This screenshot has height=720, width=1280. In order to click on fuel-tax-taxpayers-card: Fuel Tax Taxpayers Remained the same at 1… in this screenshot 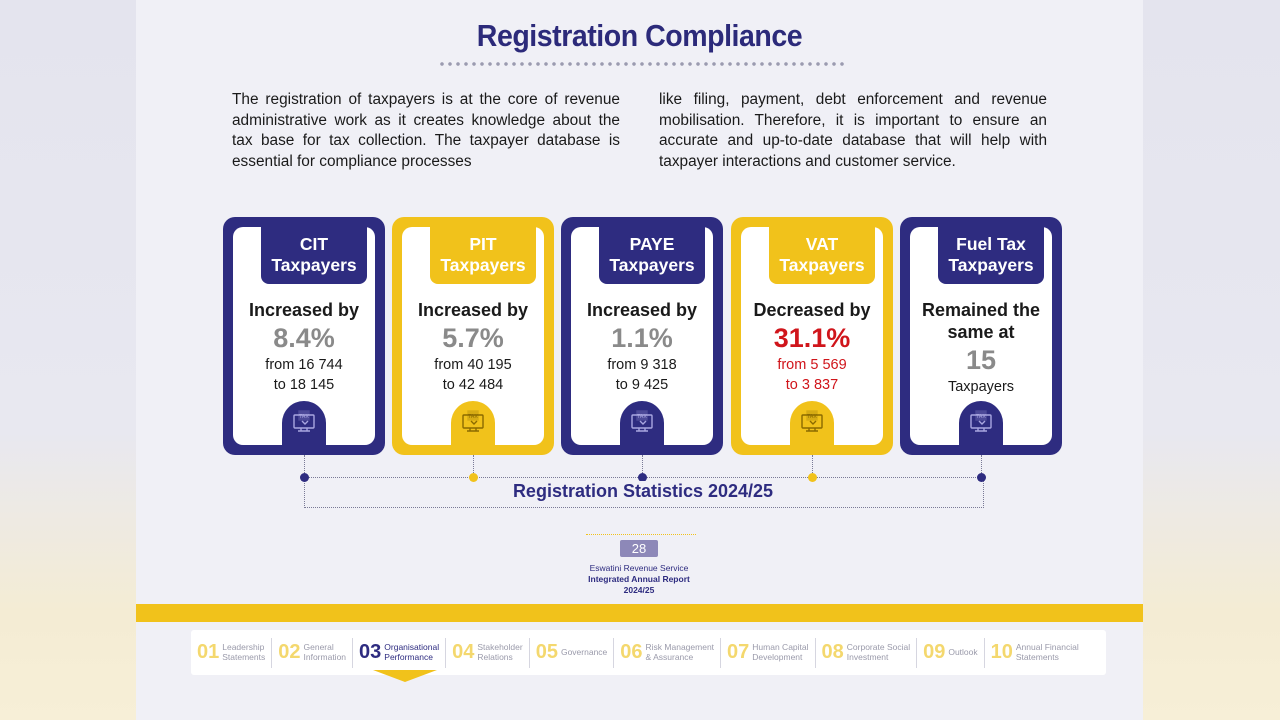, I will do `click(981, 336)`.